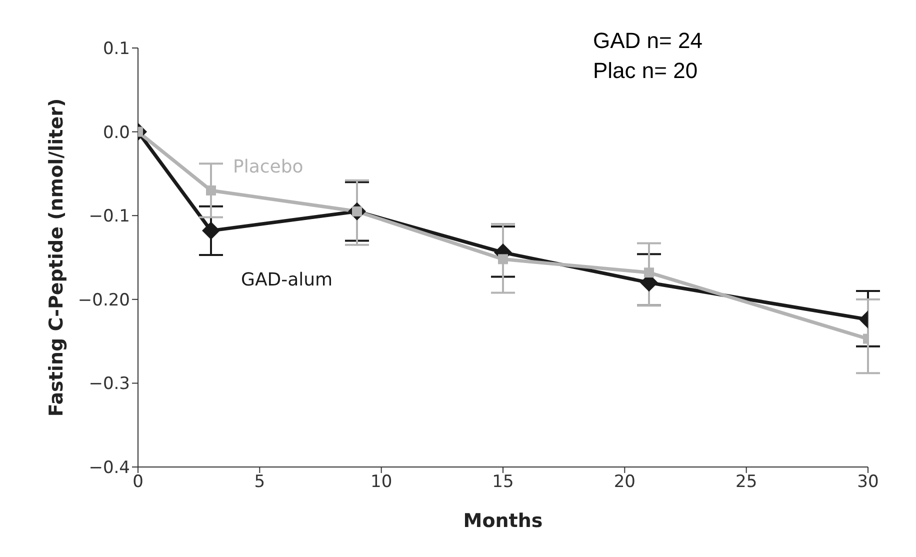  Describe the element at coordinates (109, 384) in the screenshot. I see `y-tick-label: −0.3` at that location.